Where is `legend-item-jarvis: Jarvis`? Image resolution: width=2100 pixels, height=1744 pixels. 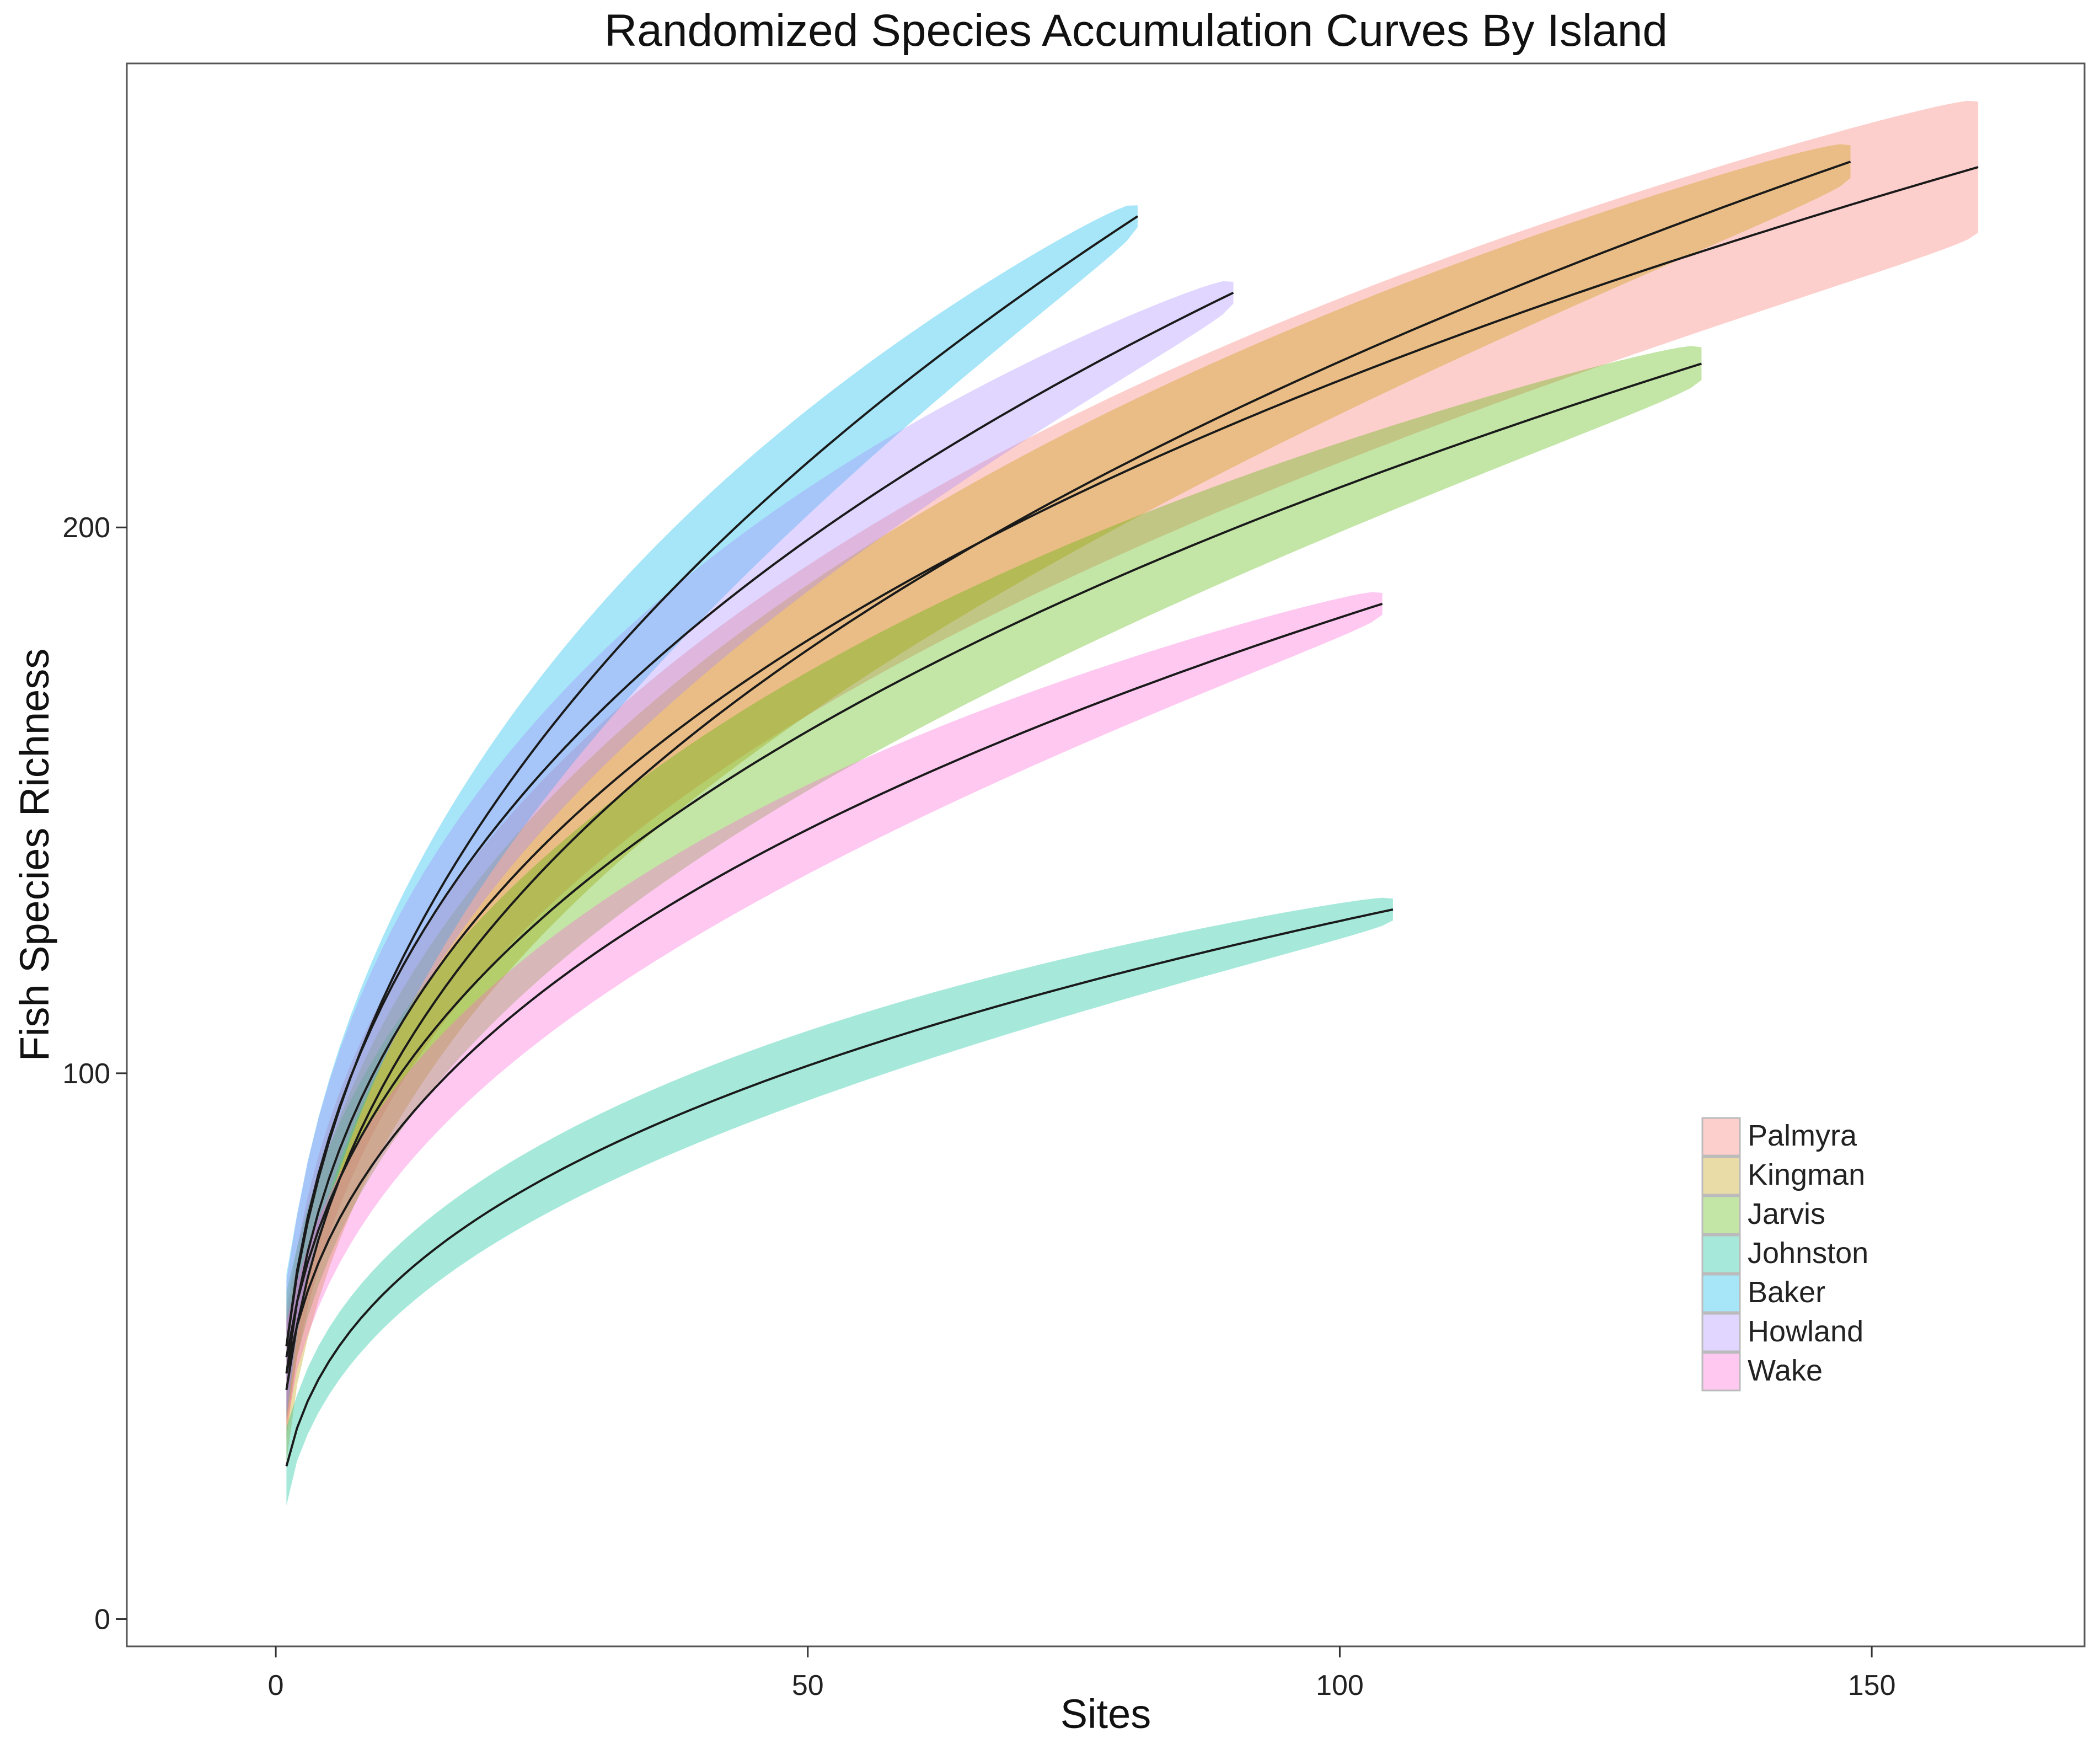
legend-item-jarvis: Jarvis is located at coordinates (1763, 1215).